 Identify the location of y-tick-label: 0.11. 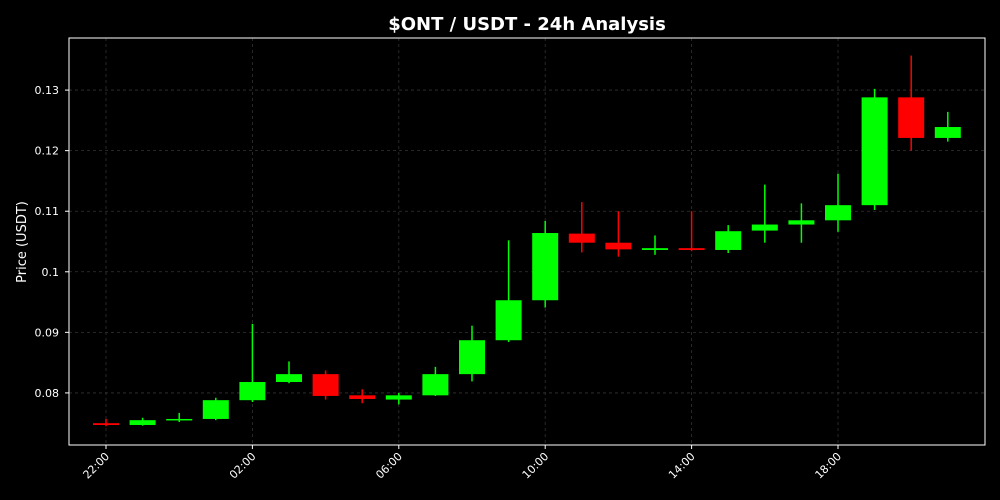
(47, 211).